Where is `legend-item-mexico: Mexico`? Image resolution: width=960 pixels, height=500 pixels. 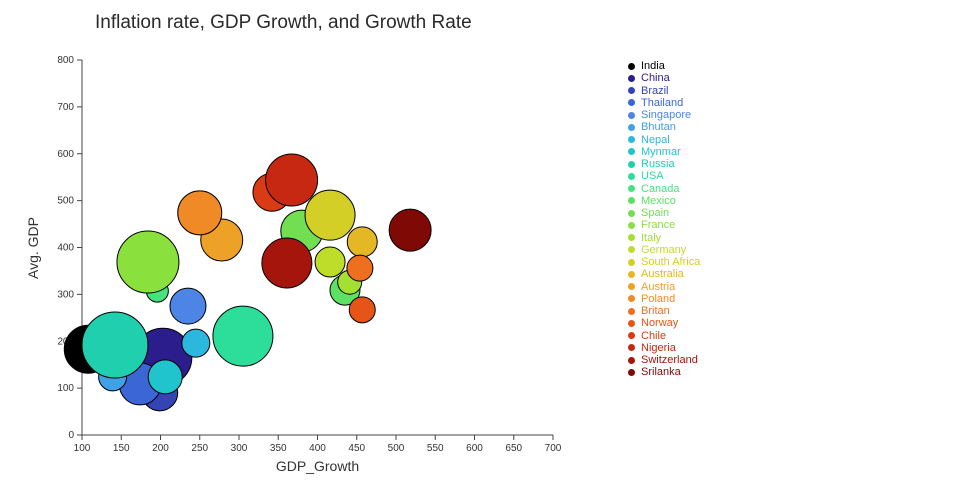
legend-item-mexico: Mexico is located at coordinates (664, 201).